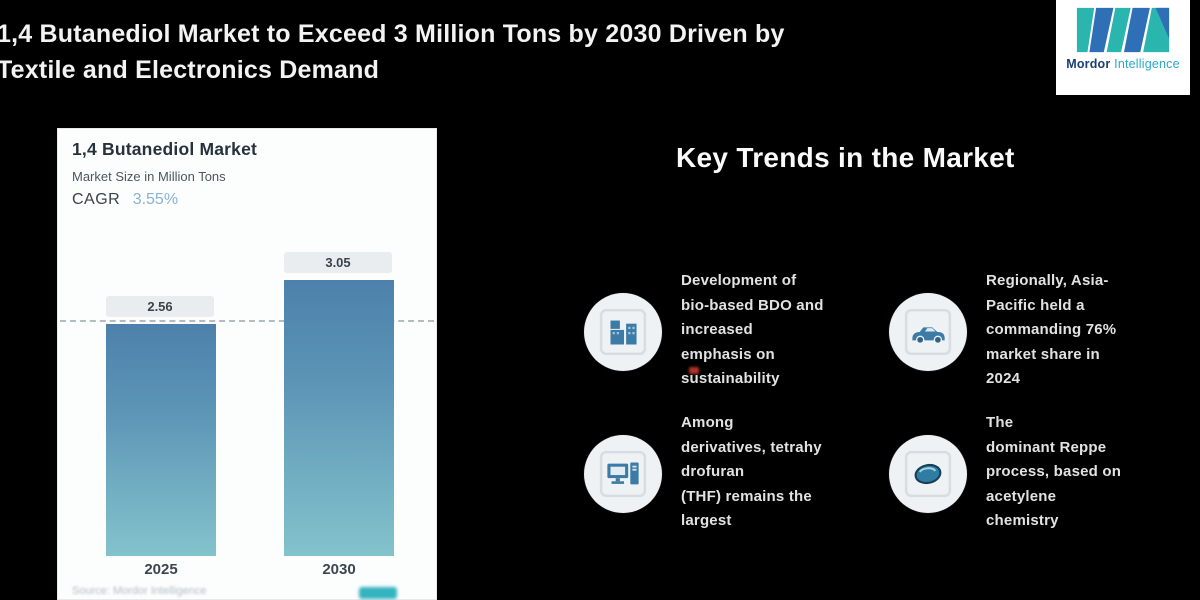 Image resolution: width=1200 pixels, height=600 pixels. I want to click on chemistry-icon, so click(928, 474).